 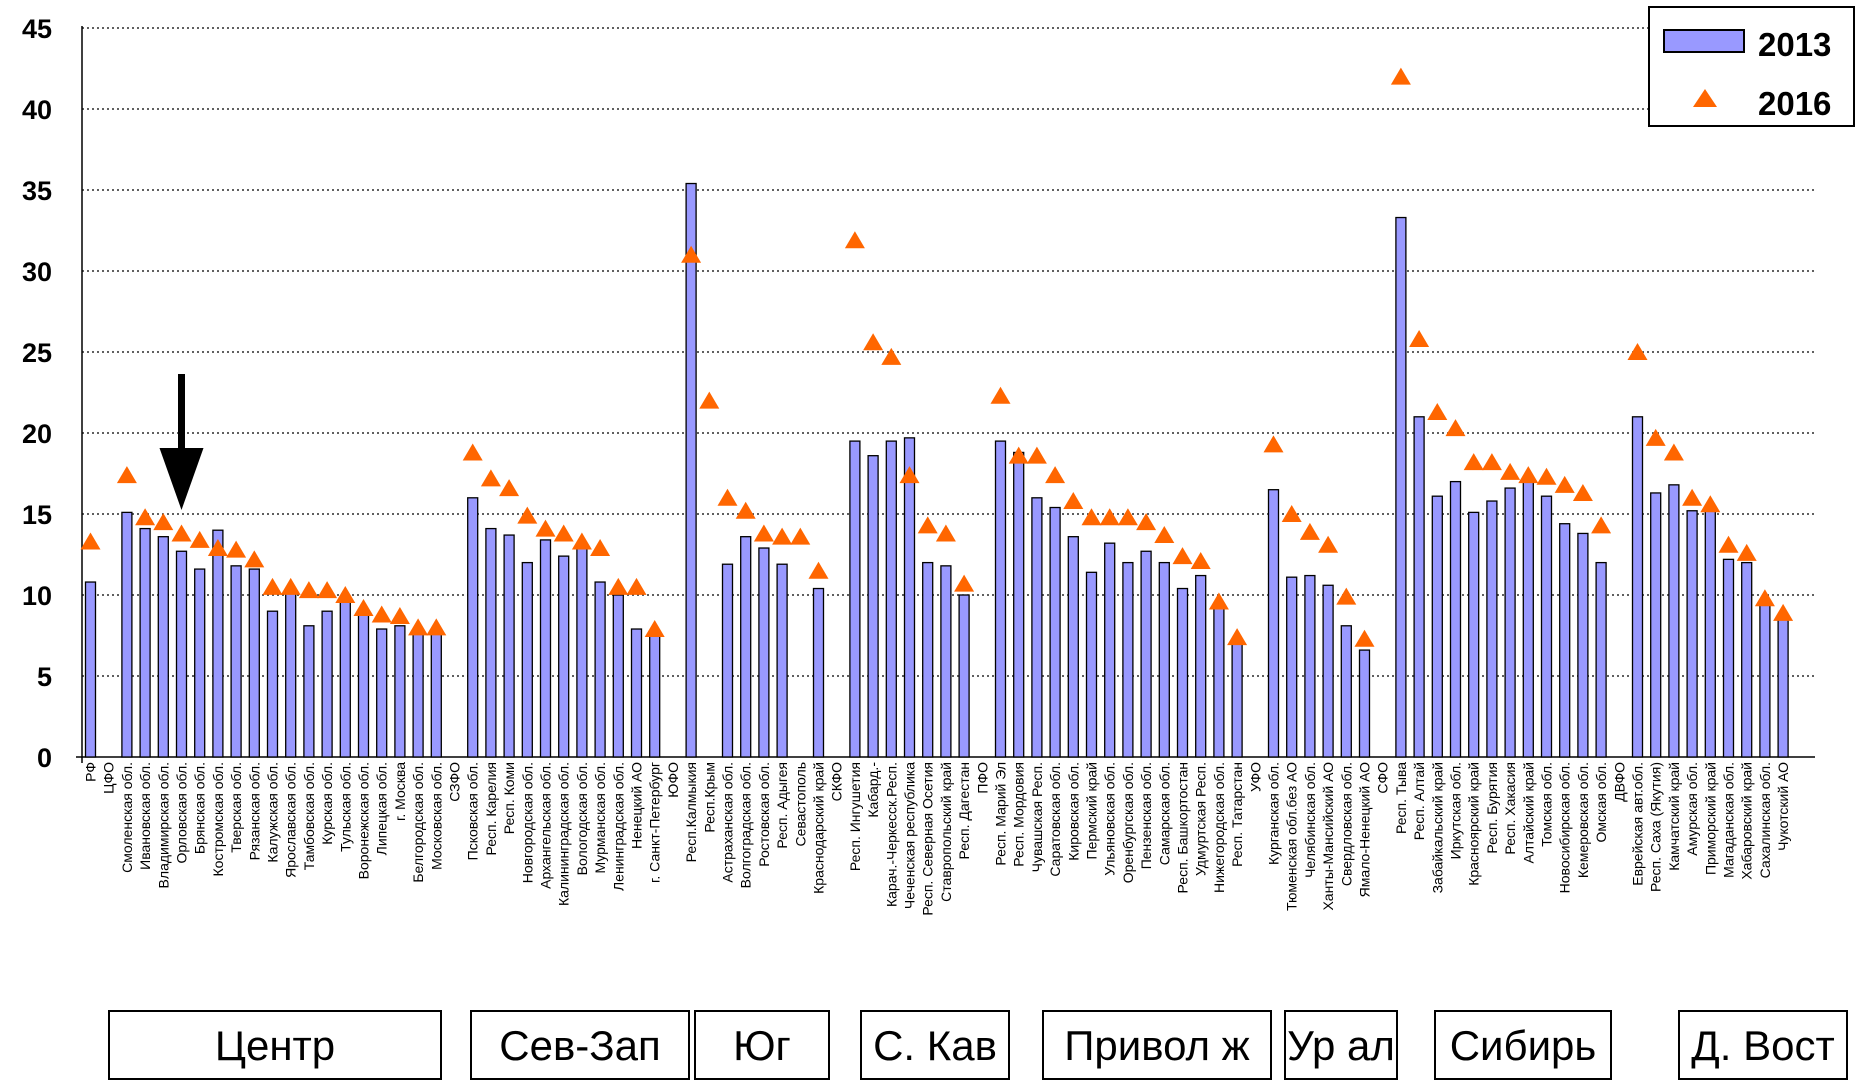 I want to click on x-tick-label: Кировская обл., so click(x=1073, y=811).